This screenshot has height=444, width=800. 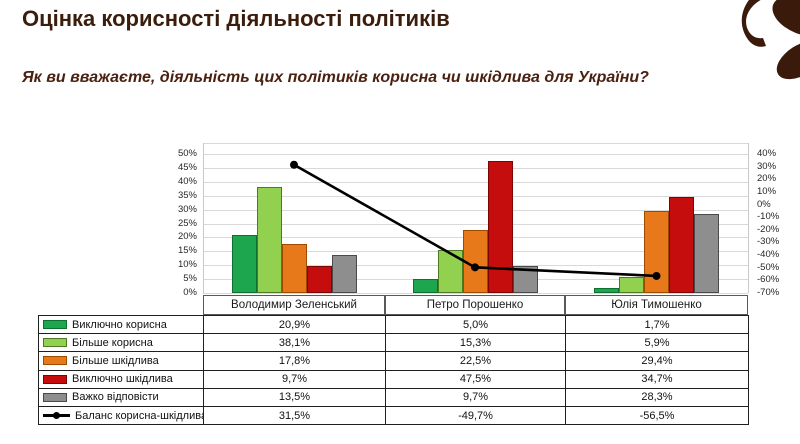 I want to click on primary-axis-tick: 50%, so click(x=187, y=153).